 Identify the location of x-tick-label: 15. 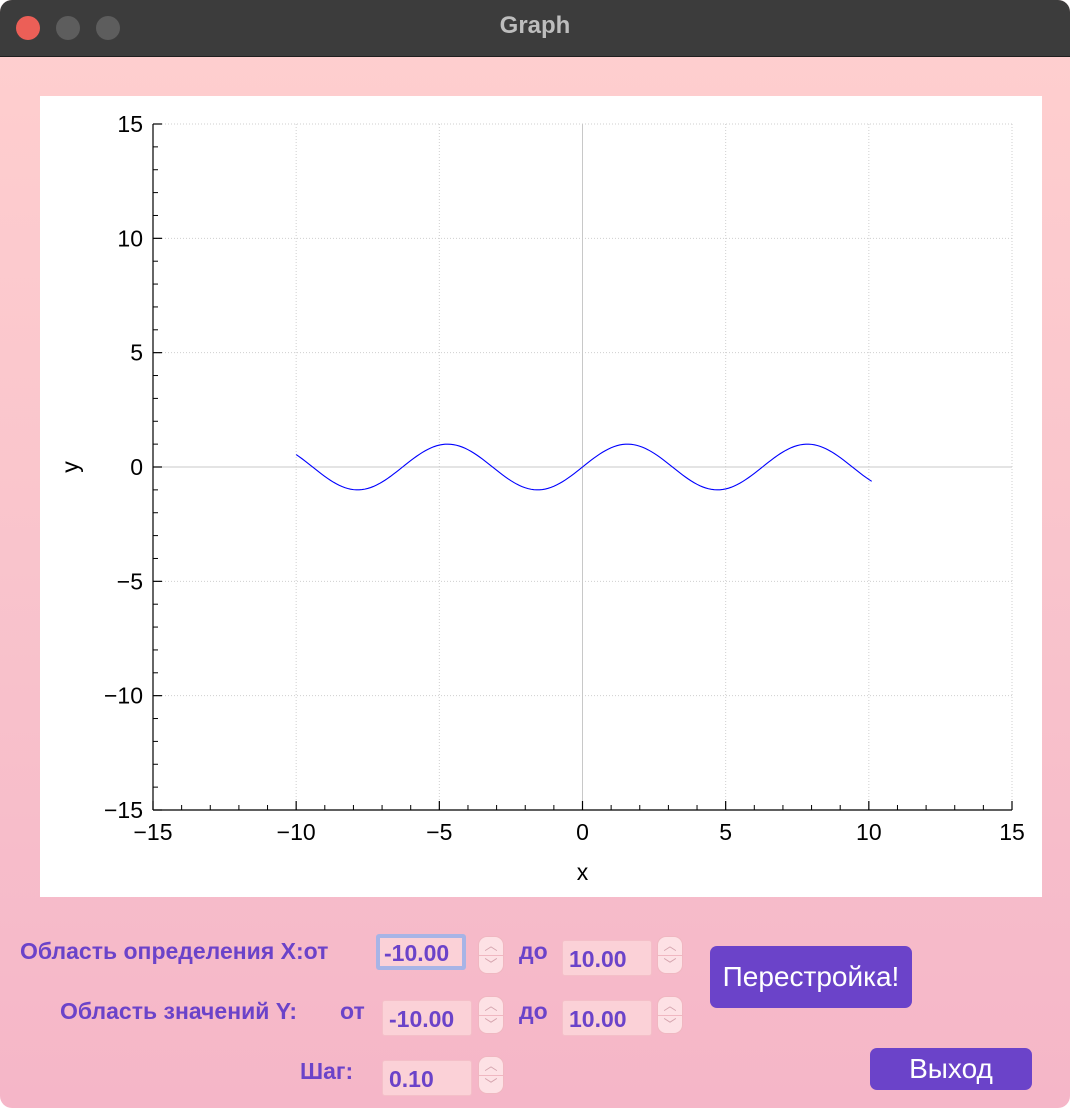
(1012, 832).